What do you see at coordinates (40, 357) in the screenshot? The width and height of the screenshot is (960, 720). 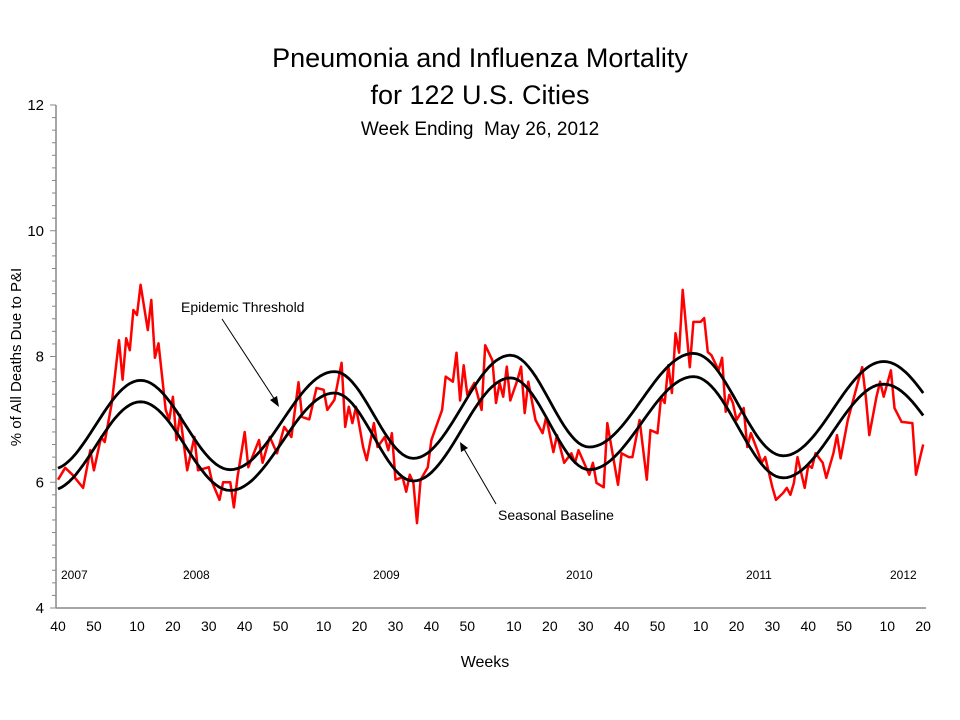 I see `y-tick-label: 8` at bounding box center [40, 357].